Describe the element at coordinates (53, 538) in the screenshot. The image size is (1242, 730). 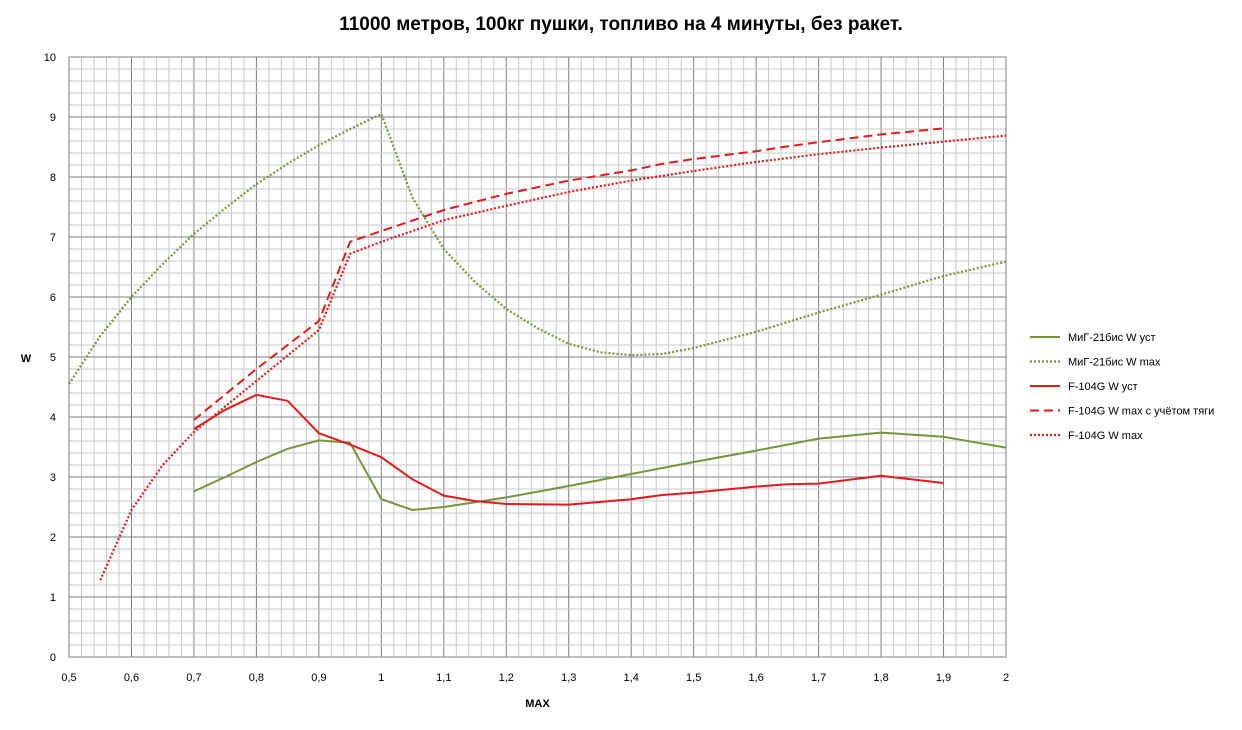
I see `y-tick-label: 2` at that location.